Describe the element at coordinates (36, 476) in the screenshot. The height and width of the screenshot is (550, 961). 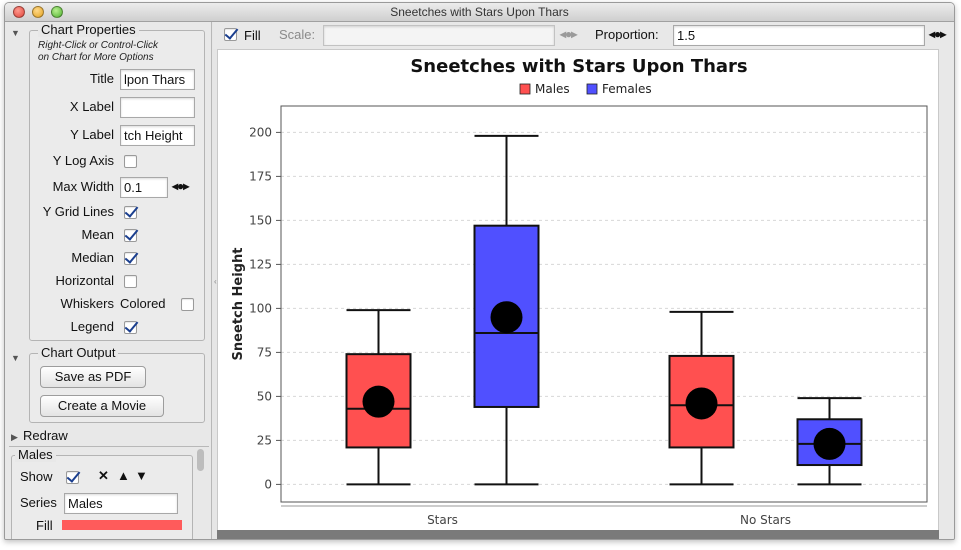
I see `show-label: Show` at that location.